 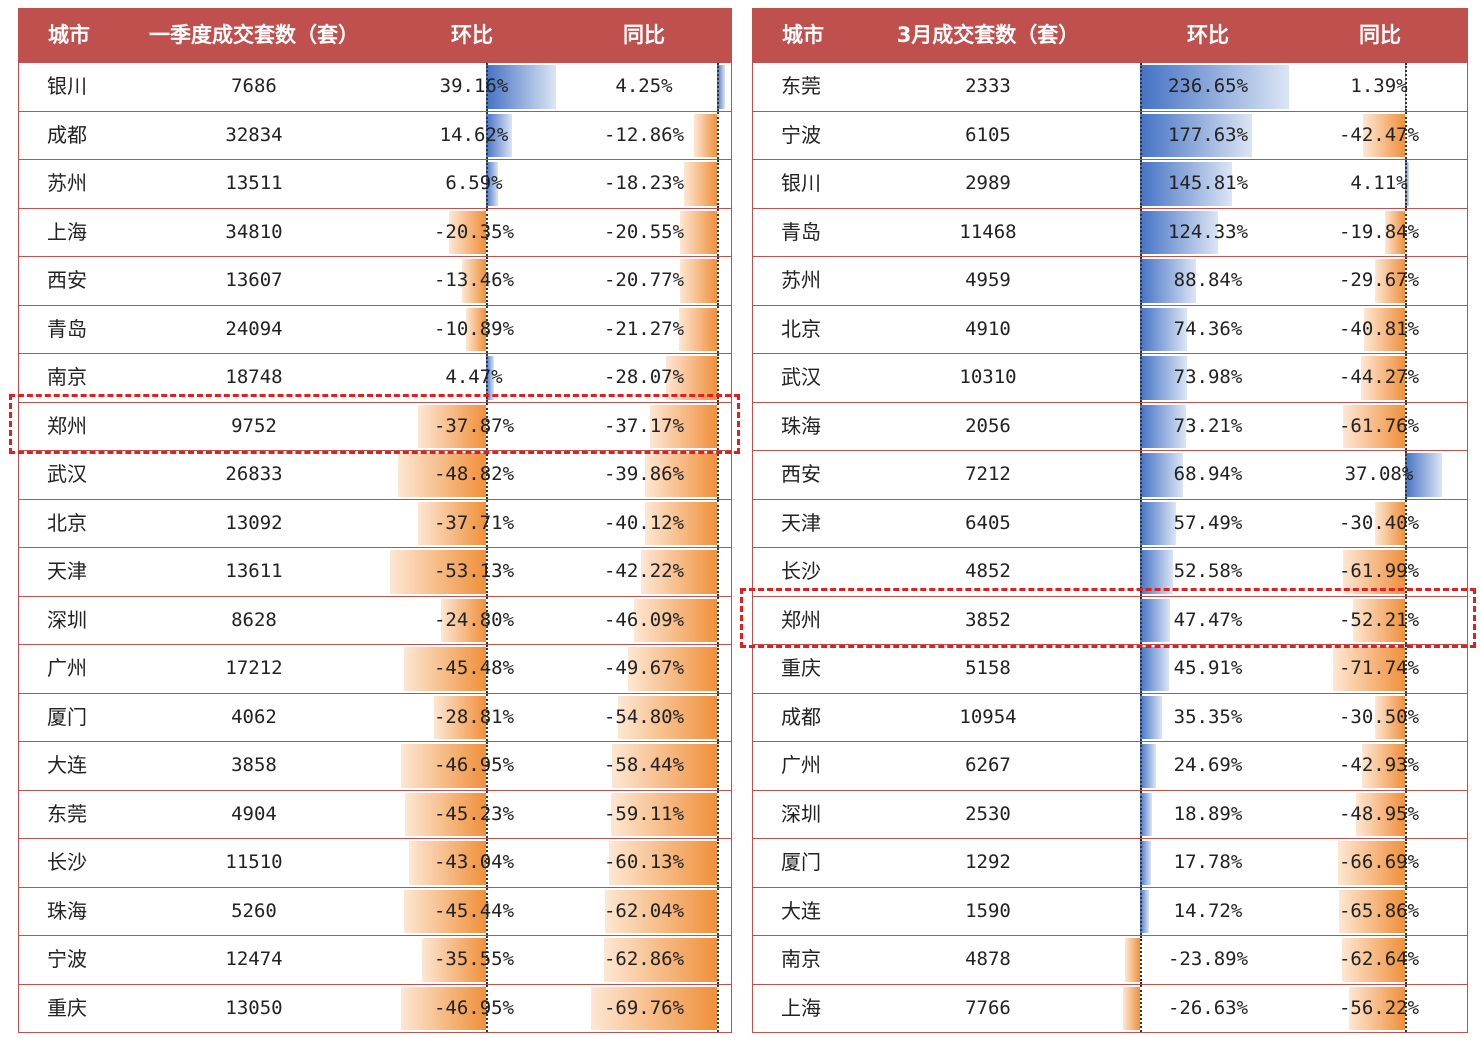 I want to click on table-row: 北京 13092 -37.71% -40.12%, so click(x=375, y=522).